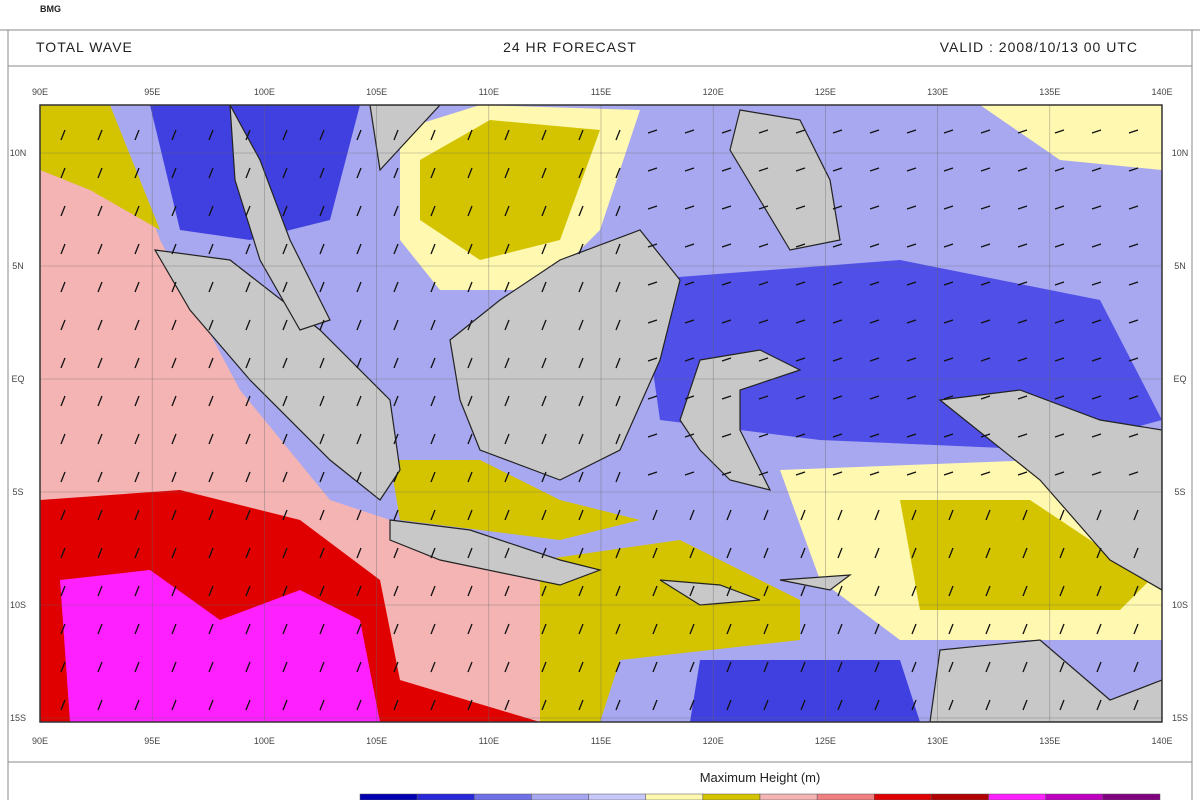 The image size is (1200, 805). What do you see at coordinates (1161, 92) in the screenshot?
I see `lon-label-top: 140E` at bounding box center [1161, 92].